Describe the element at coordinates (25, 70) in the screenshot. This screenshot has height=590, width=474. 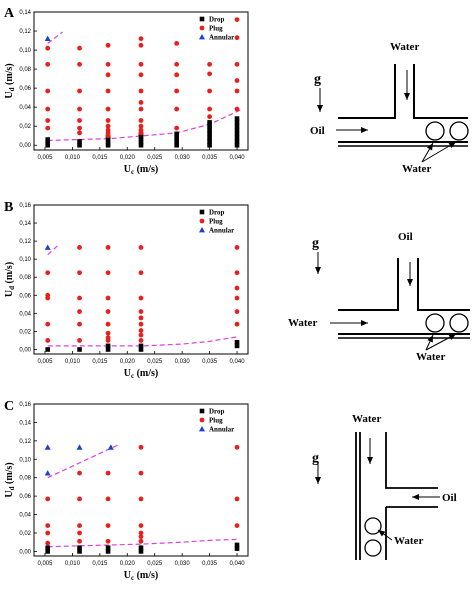
I see `y-tick-label: 0,08` at that location.